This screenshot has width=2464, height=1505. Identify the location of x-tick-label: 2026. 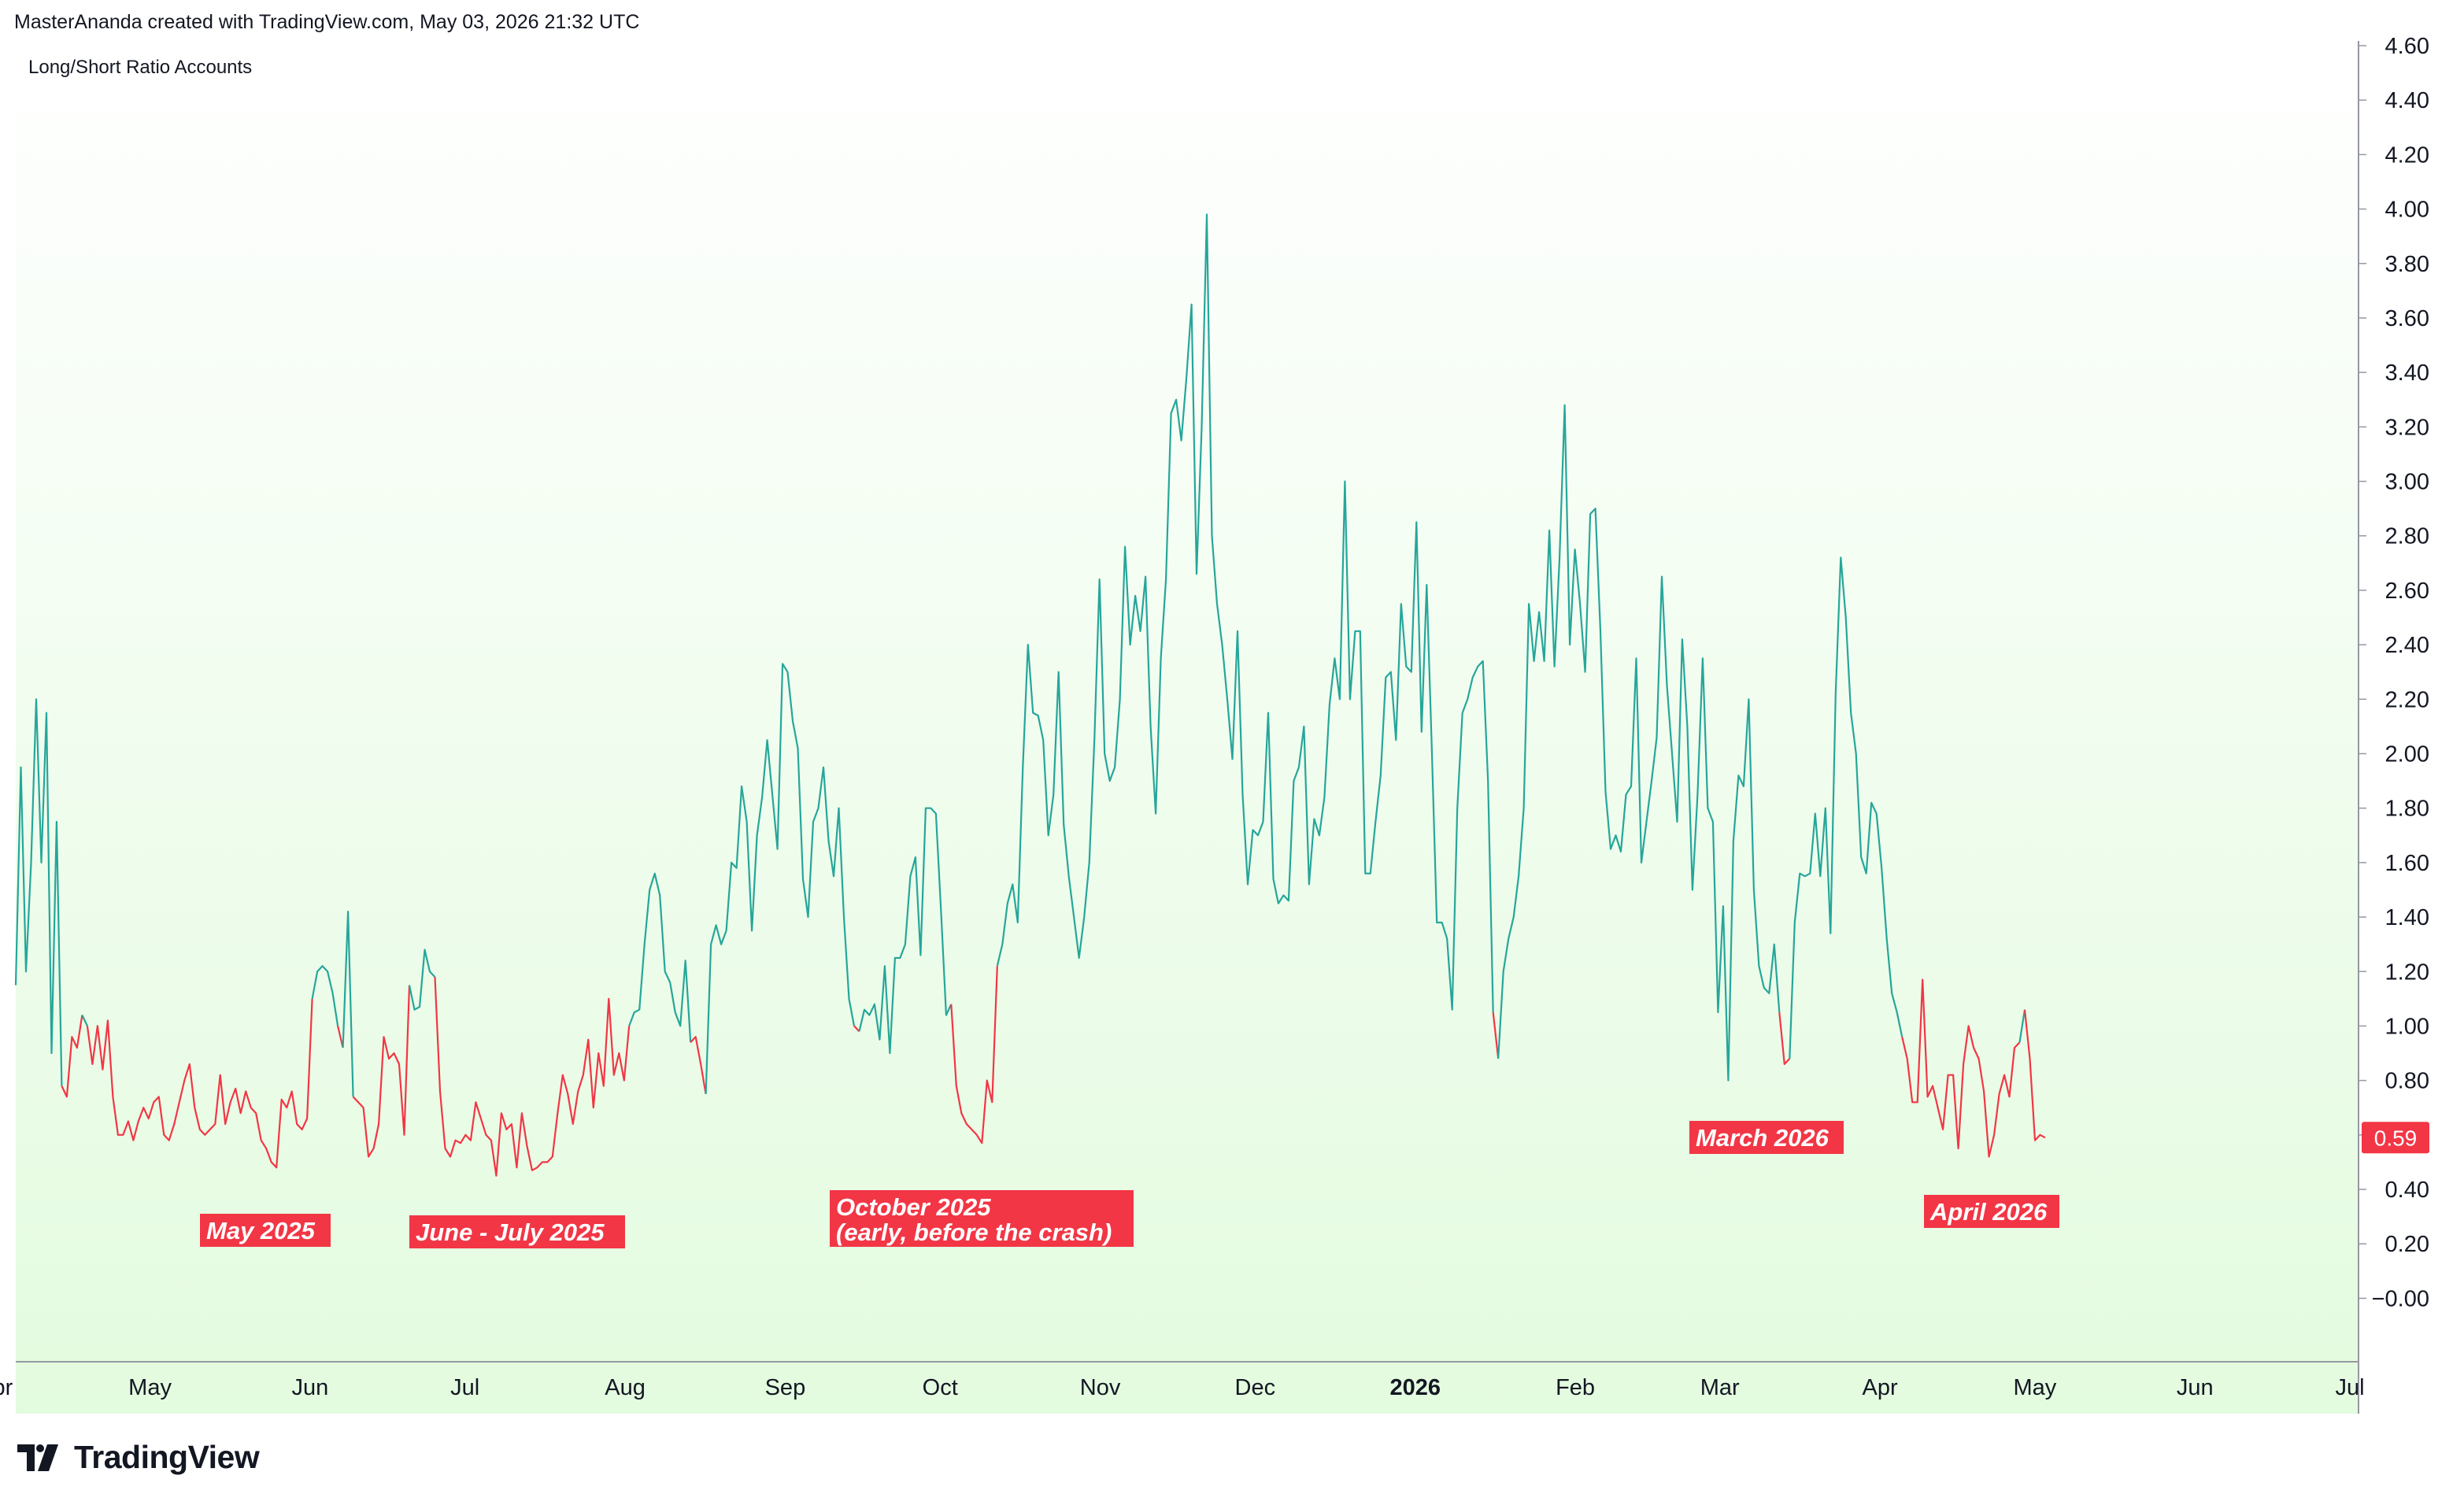
(1415, 1388).